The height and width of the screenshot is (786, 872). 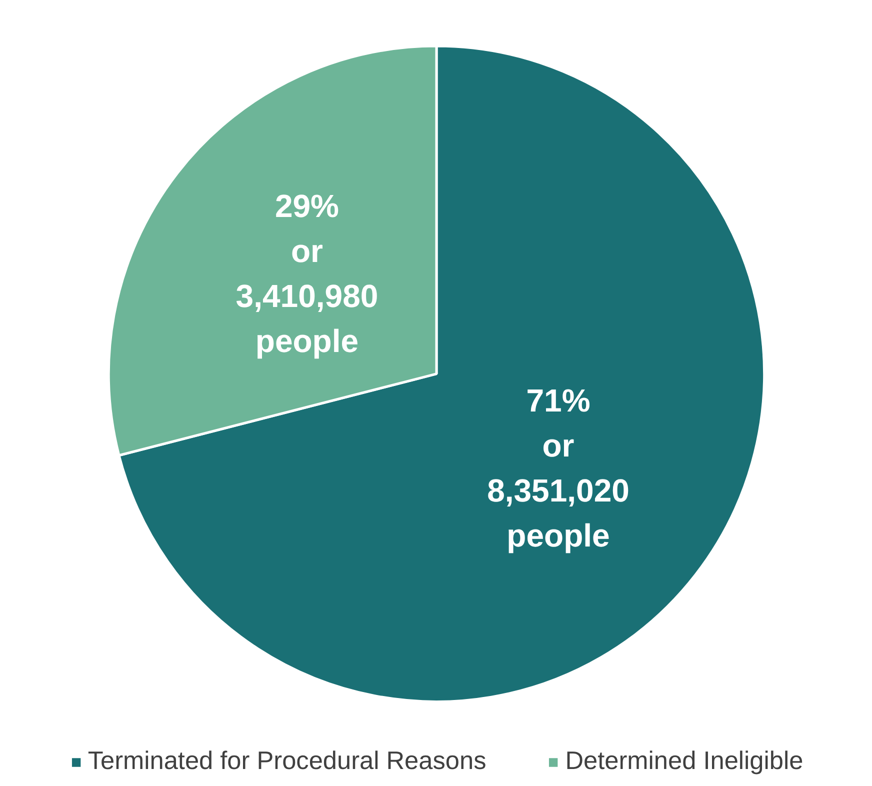 I want to click on data-label: 29% or 3,410,980 people, so click(x=307, y=273).